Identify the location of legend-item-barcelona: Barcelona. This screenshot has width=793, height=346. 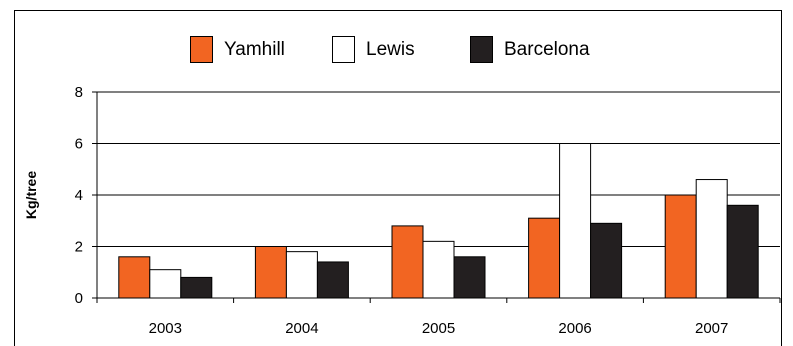
(530, 49).